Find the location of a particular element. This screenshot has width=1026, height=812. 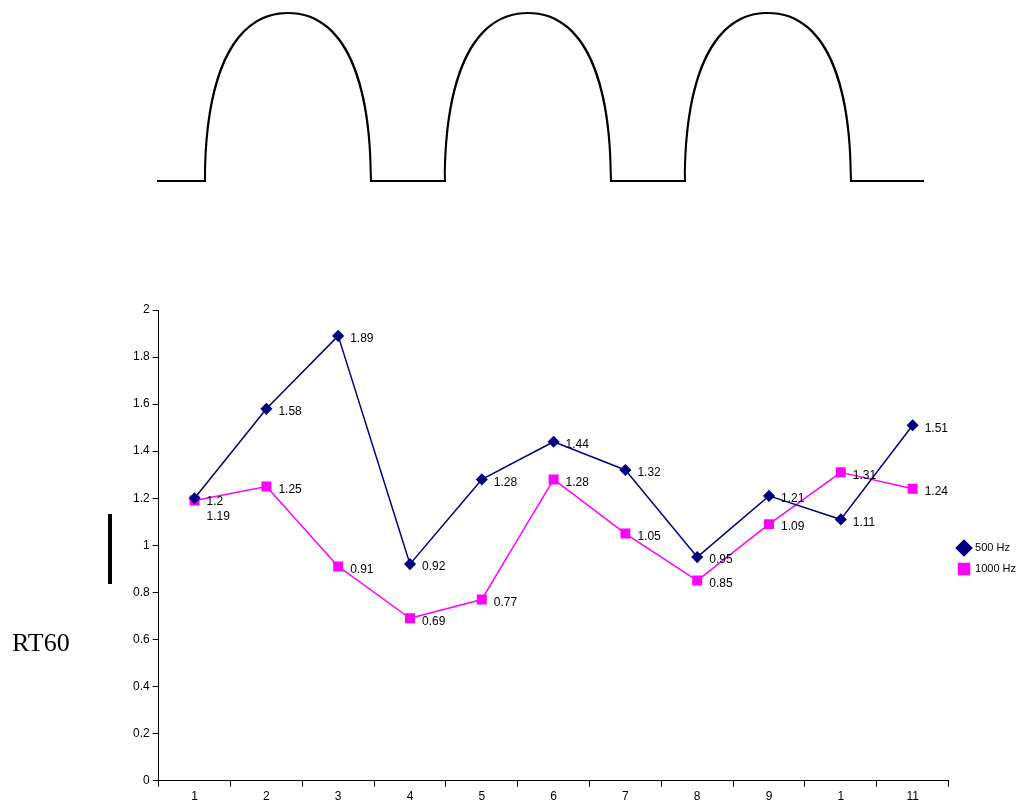

x-tick-label: 2 is located at coordinates (267, 796).